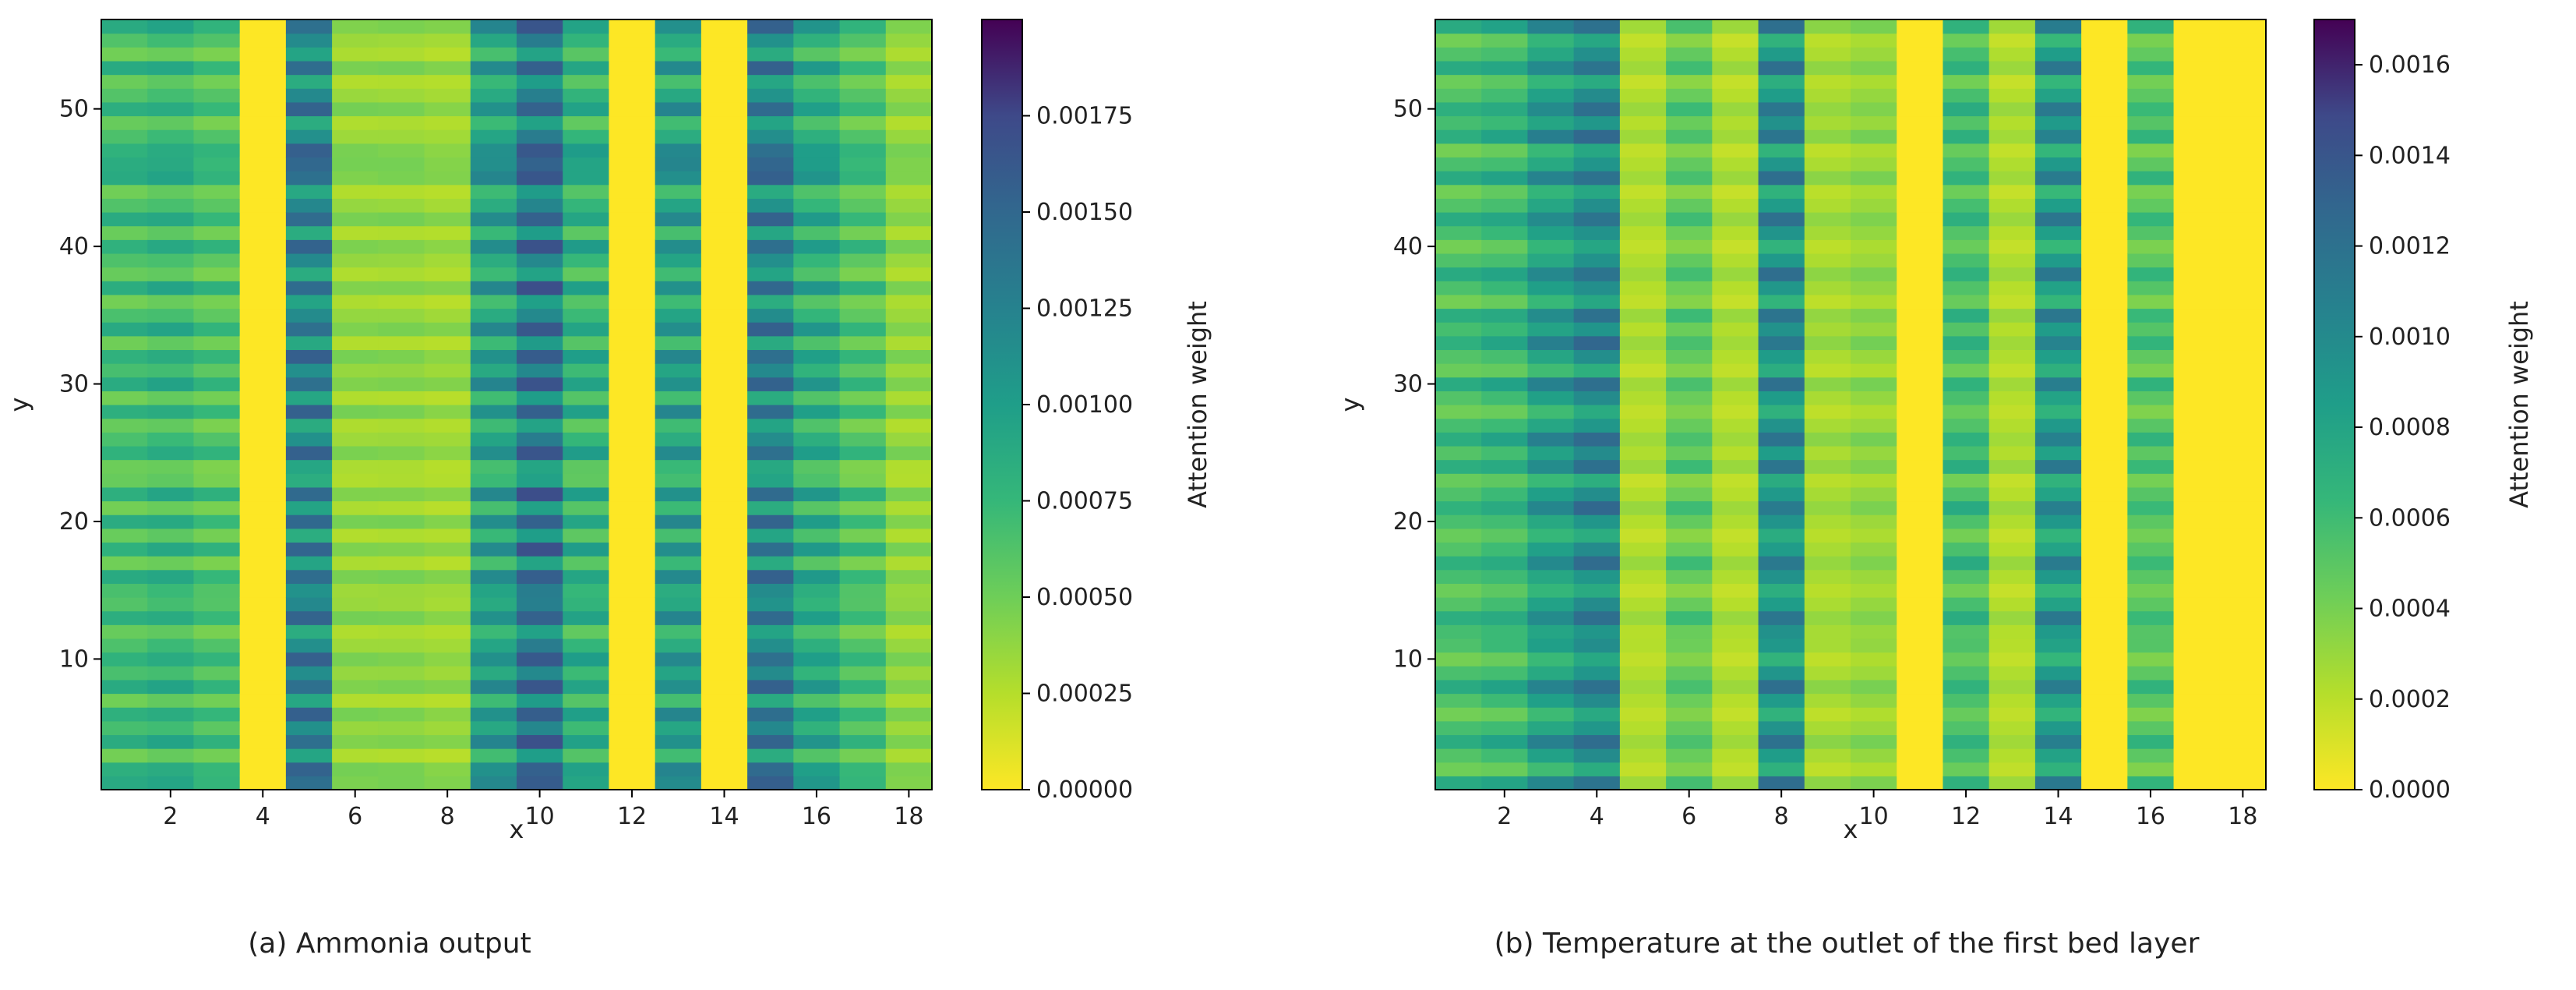  What do you see at coordinates (2334, 404) in the screenshot?
I see `colorbar` at bounding box center [2334, 404].